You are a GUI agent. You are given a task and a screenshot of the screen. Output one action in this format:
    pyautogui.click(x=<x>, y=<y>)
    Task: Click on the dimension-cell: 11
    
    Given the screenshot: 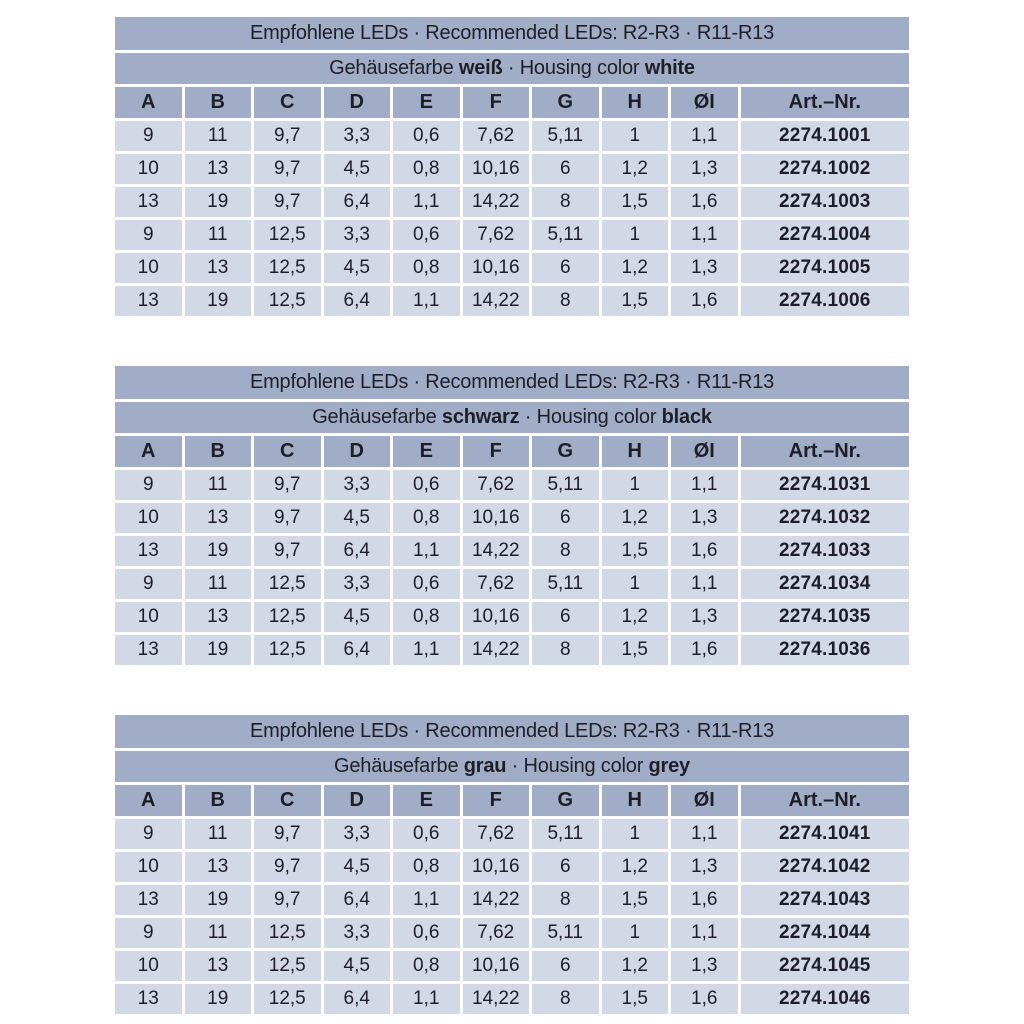 What is the action you would take?
    pyautogui.click(x=217, y=584)
    